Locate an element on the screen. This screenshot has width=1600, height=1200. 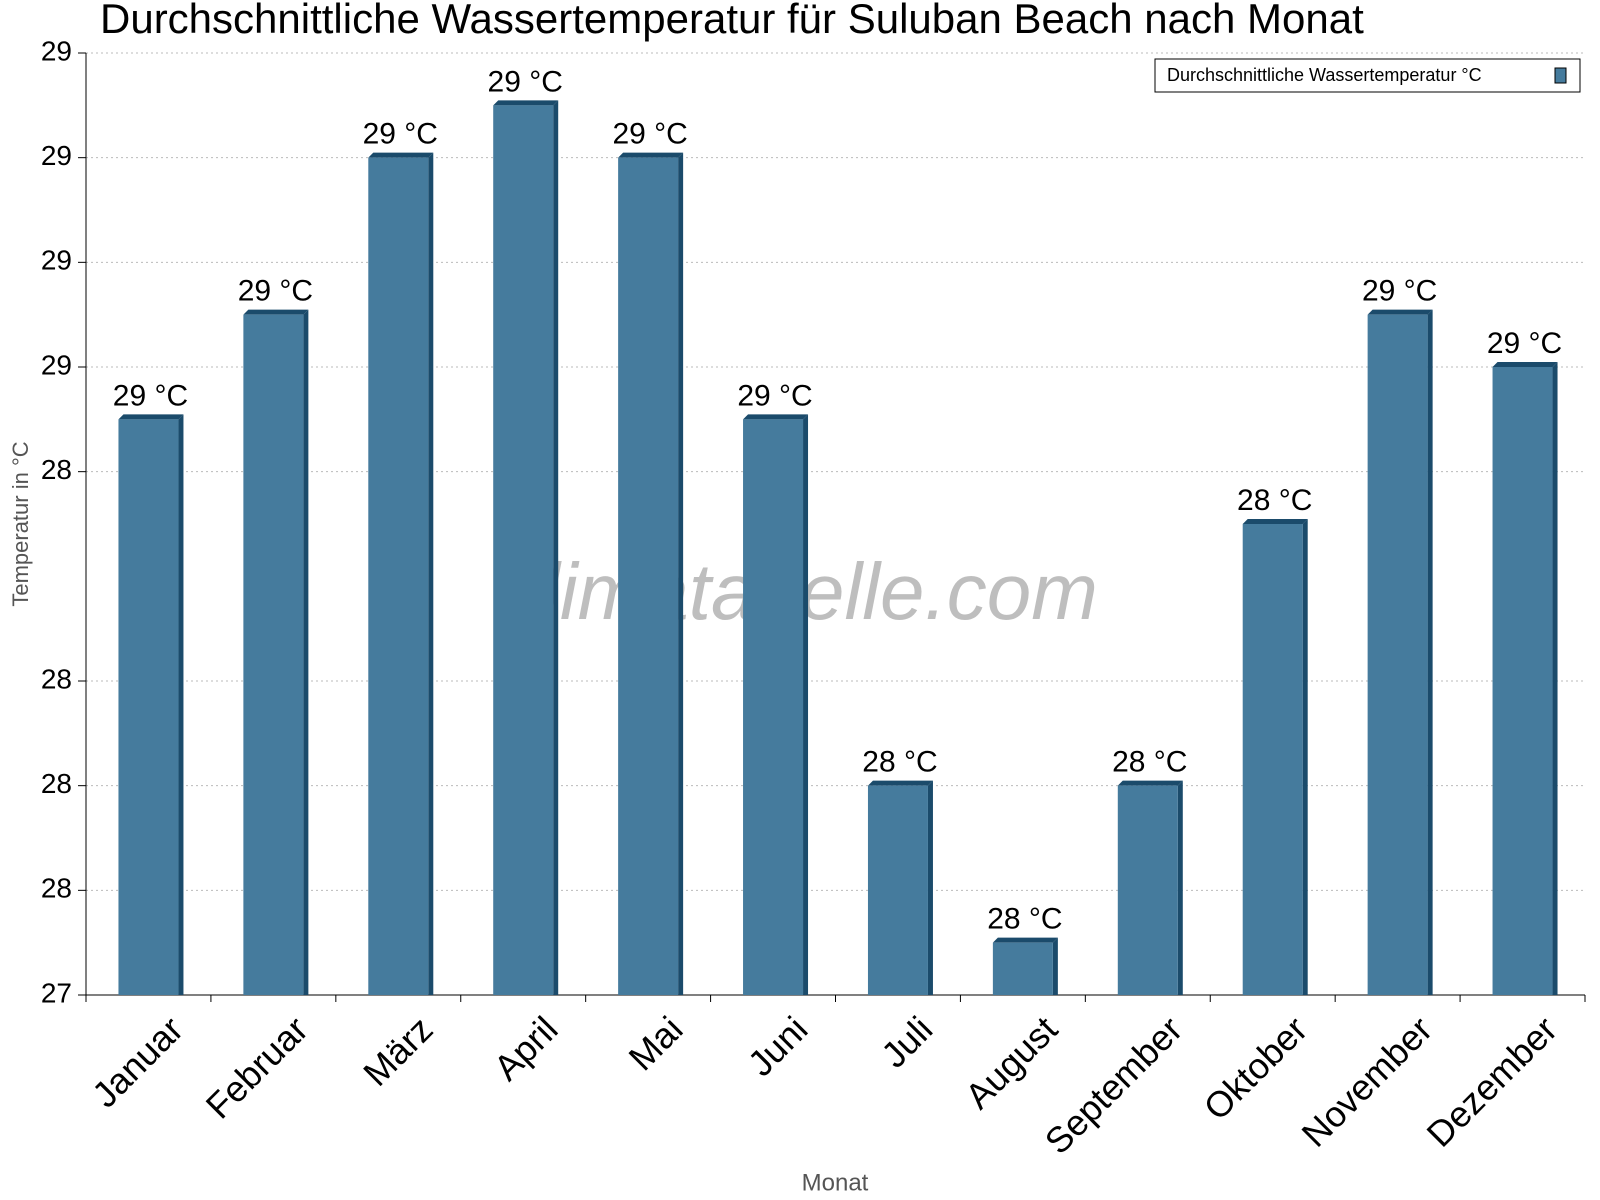
x-tick-label: Dezember is located at coordinates (1492, 1081).